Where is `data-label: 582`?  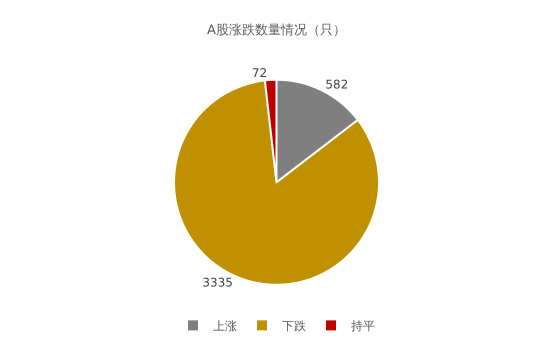
data-label: 582 is located at coordinates (336, 85).